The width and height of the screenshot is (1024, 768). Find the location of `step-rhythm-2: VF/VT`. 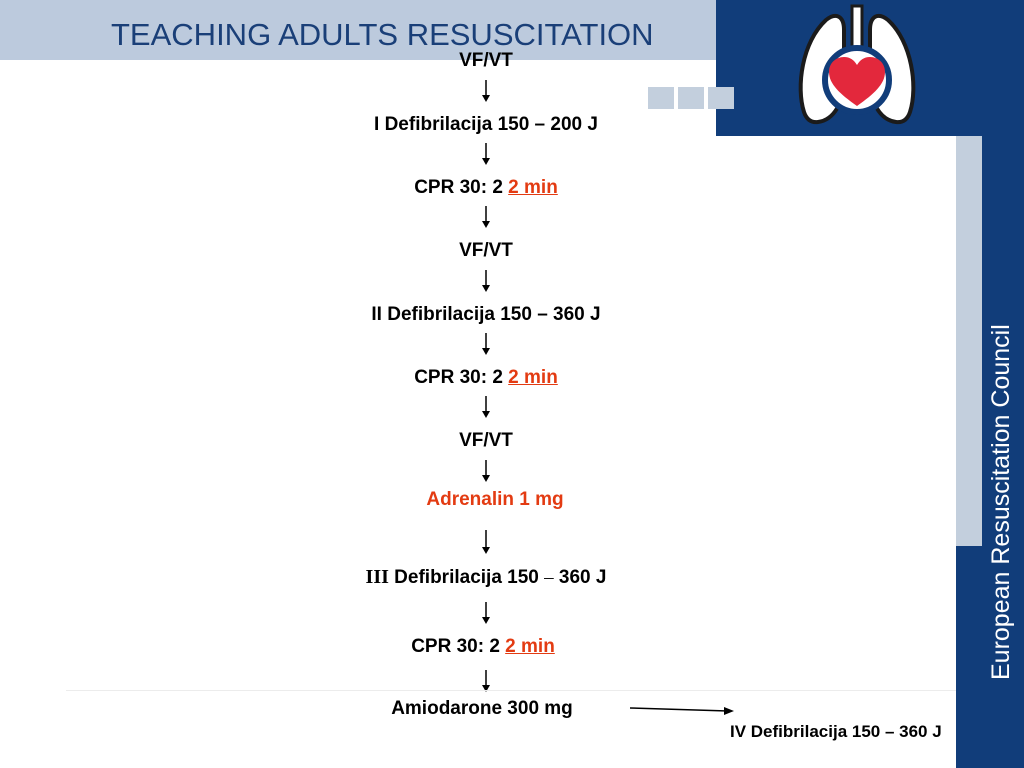

step-rhythm-2: VF/VT is located at coordinates (486, 250).